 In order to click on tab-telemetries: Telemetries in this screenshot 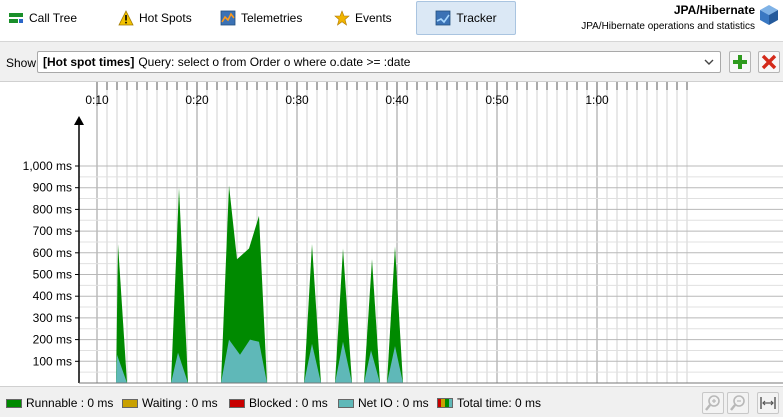, I will do `click(261, 18)`.